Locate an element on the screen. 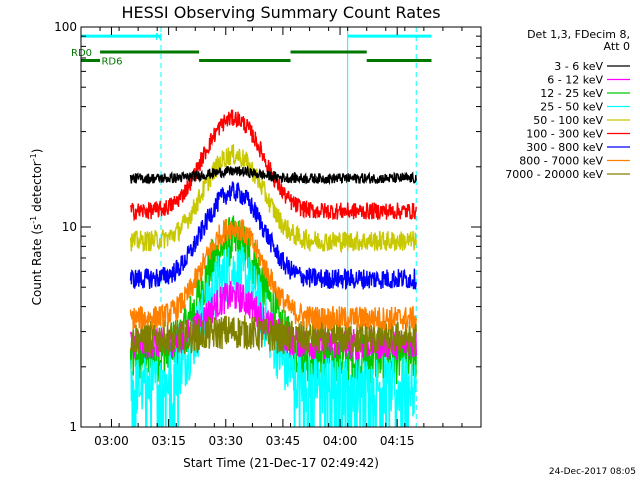 The height and width of the screenshot is (480, 640). x-axis-label: Start Time (21-Dec-17 02:49:42) is located at coordinates (281, 463).